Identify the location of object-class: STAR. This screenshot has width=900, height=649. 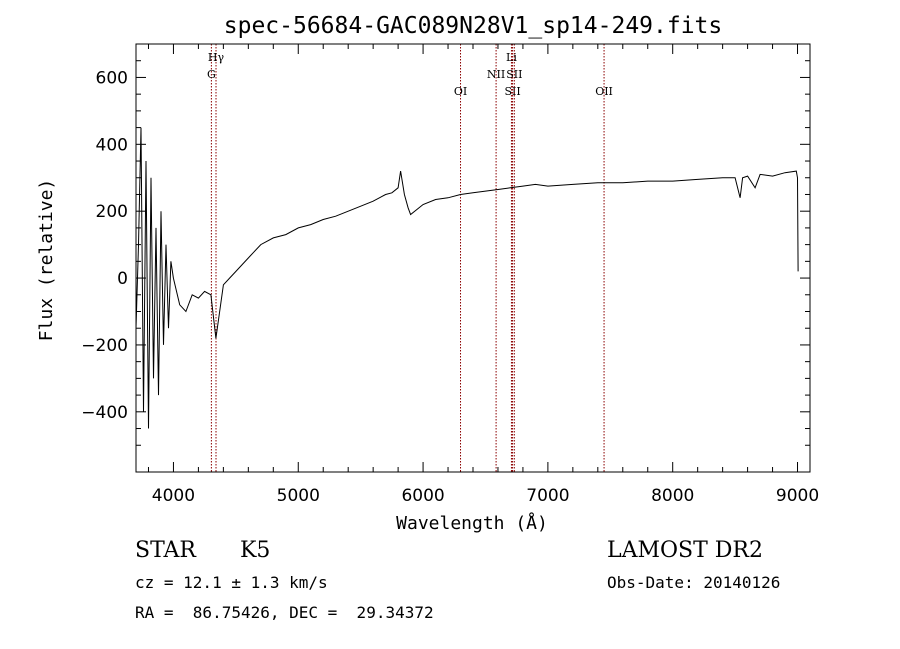
(165, 550).